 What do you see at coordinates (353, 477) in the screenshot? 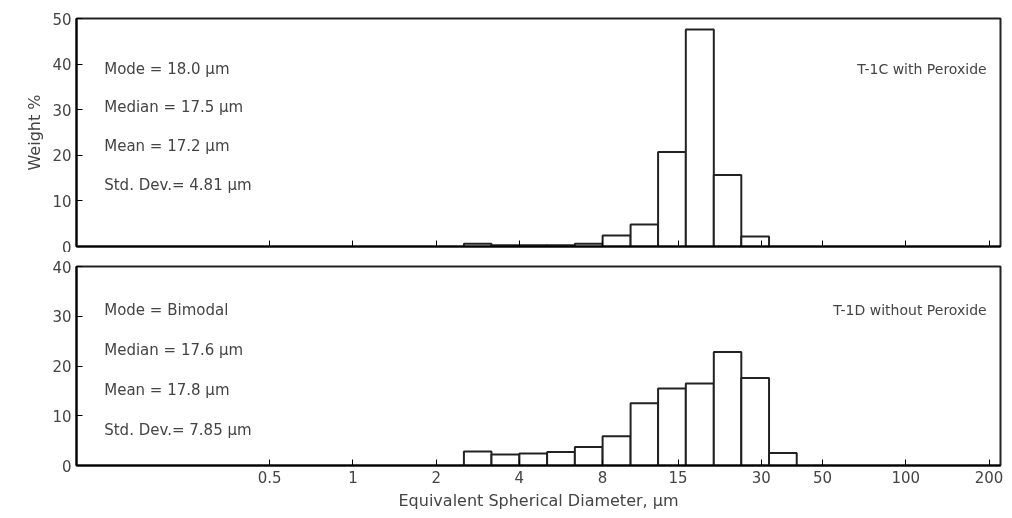
I see `x-tick-label: 1` at bounding box center [353, 477].